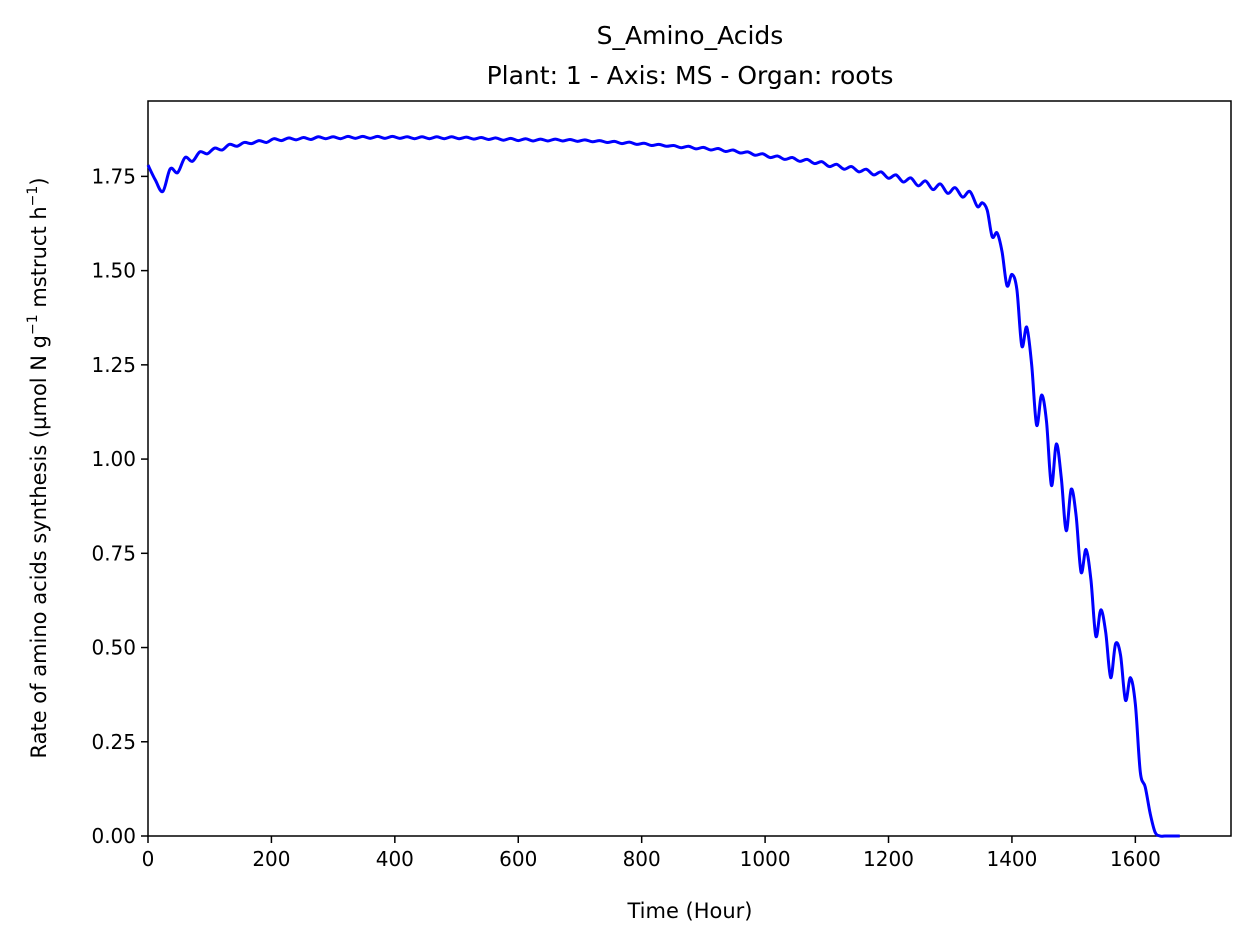 This screenshot has width=1252, height=943. What do you see at coordinates (119, 506) in the screenshot?
I see `y-axis-ticks: 0.00 0.25 0.50 0.75 1.00 1.25 1.50 1.75` at bounding box center [119, 506].